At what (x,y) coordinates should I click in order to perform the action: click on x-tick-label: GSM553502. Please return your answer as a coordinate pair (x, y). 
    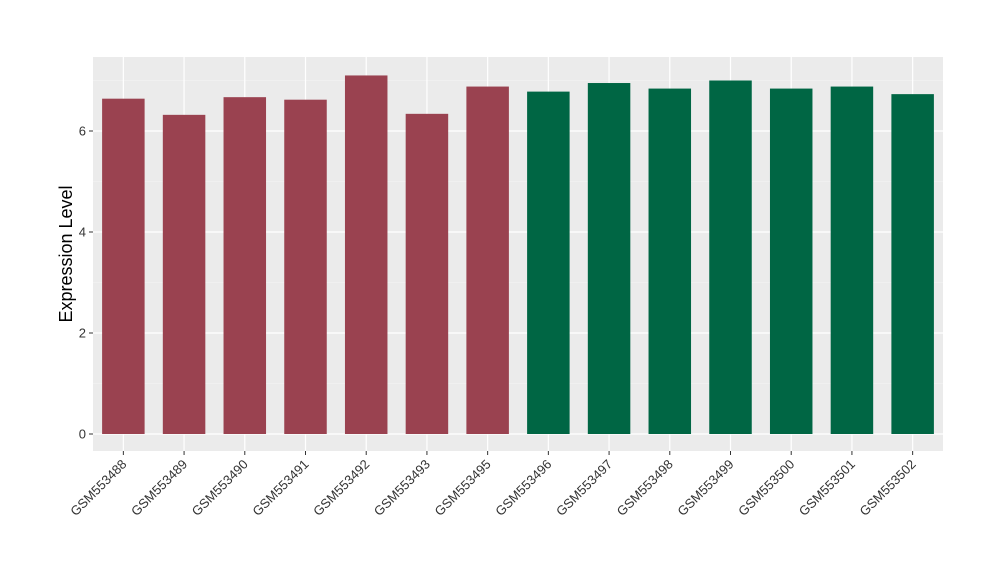
    Looking at the image, I should click on (888, 488).